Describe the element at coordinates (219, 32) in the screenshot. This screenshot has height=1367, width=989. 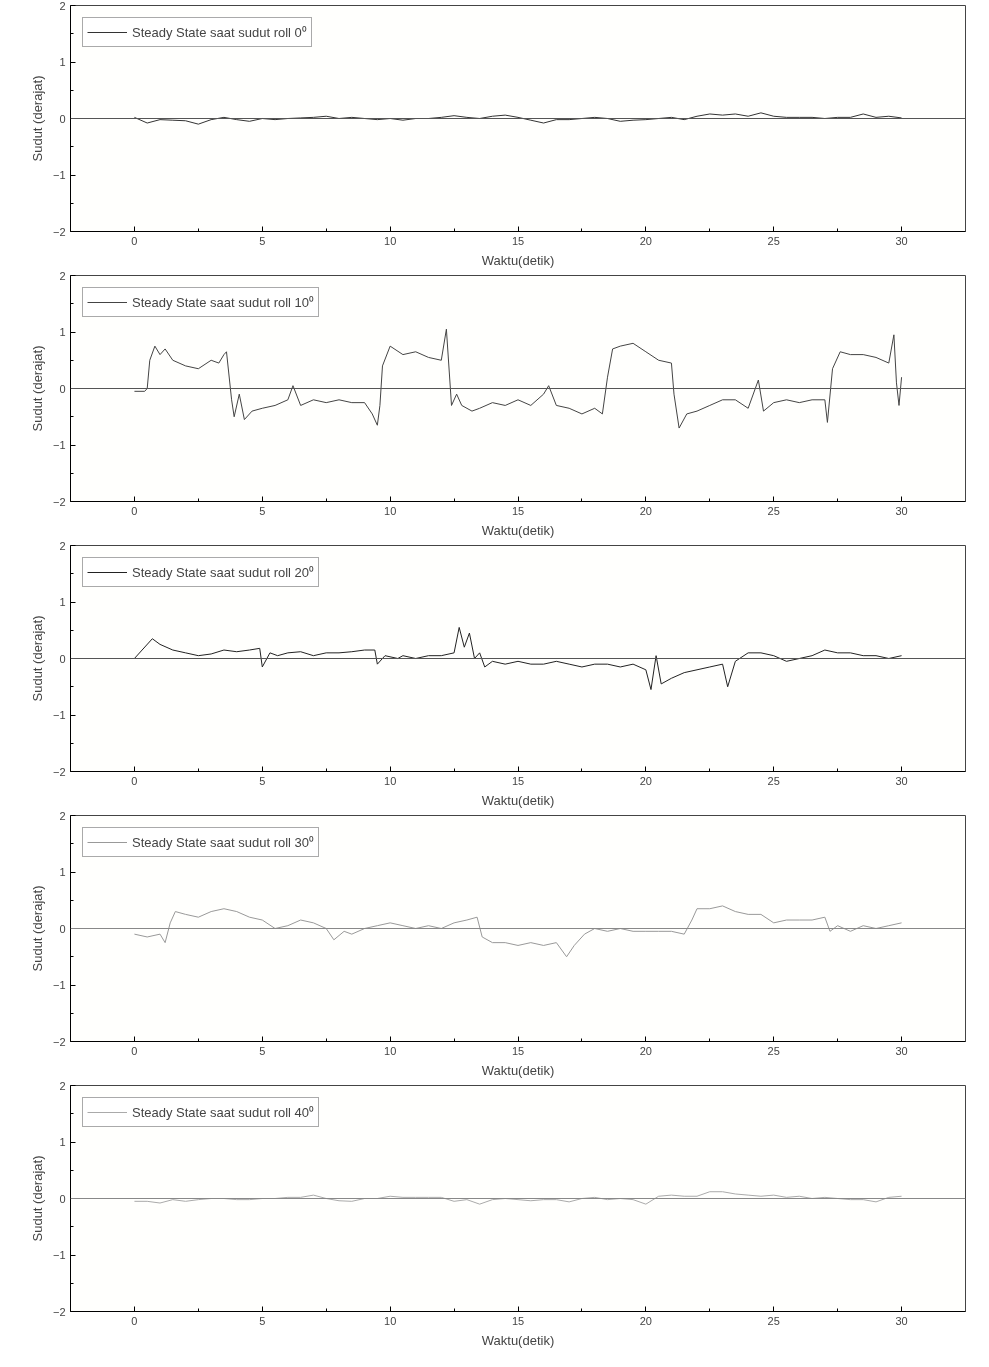
I see `legend-label: Steady State saat sudut roll 0⁰` at that location.